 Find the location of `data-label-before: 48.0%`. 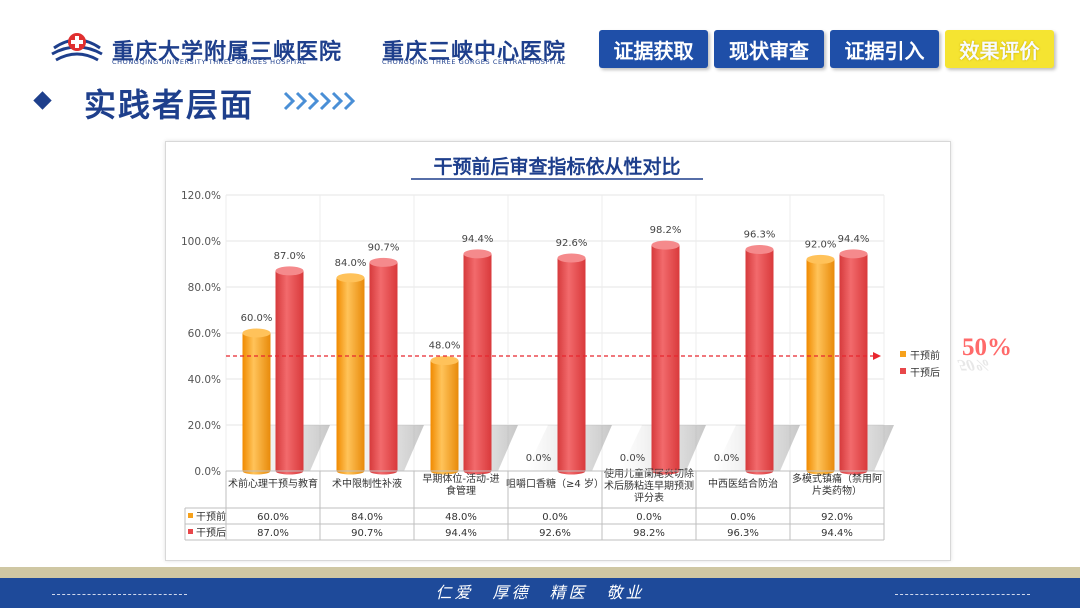

data-label-before: 48.0% is located at coordinates (445, 346).